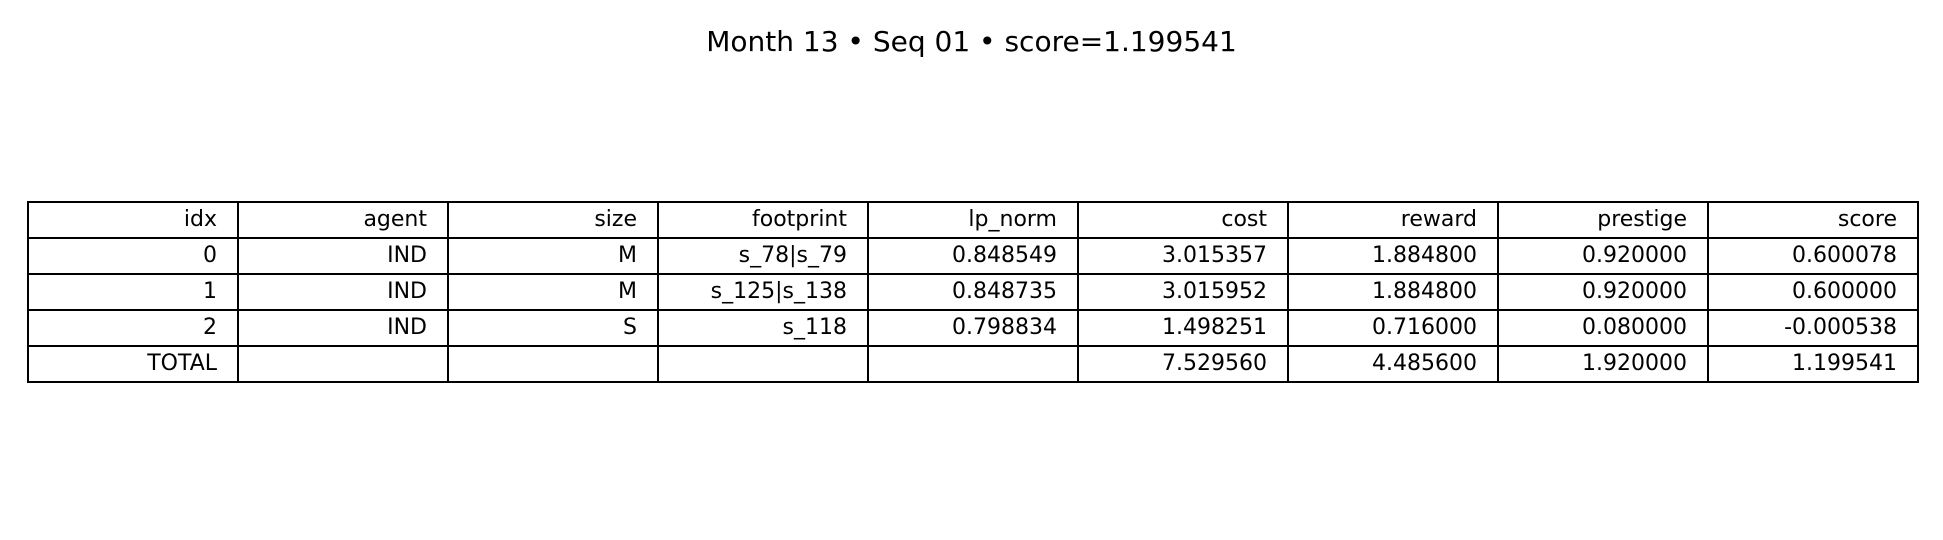  Describe the element at coordinates (1183, 256) in the screenshot. I see `table-cell-cost: 3.015357` at that location.